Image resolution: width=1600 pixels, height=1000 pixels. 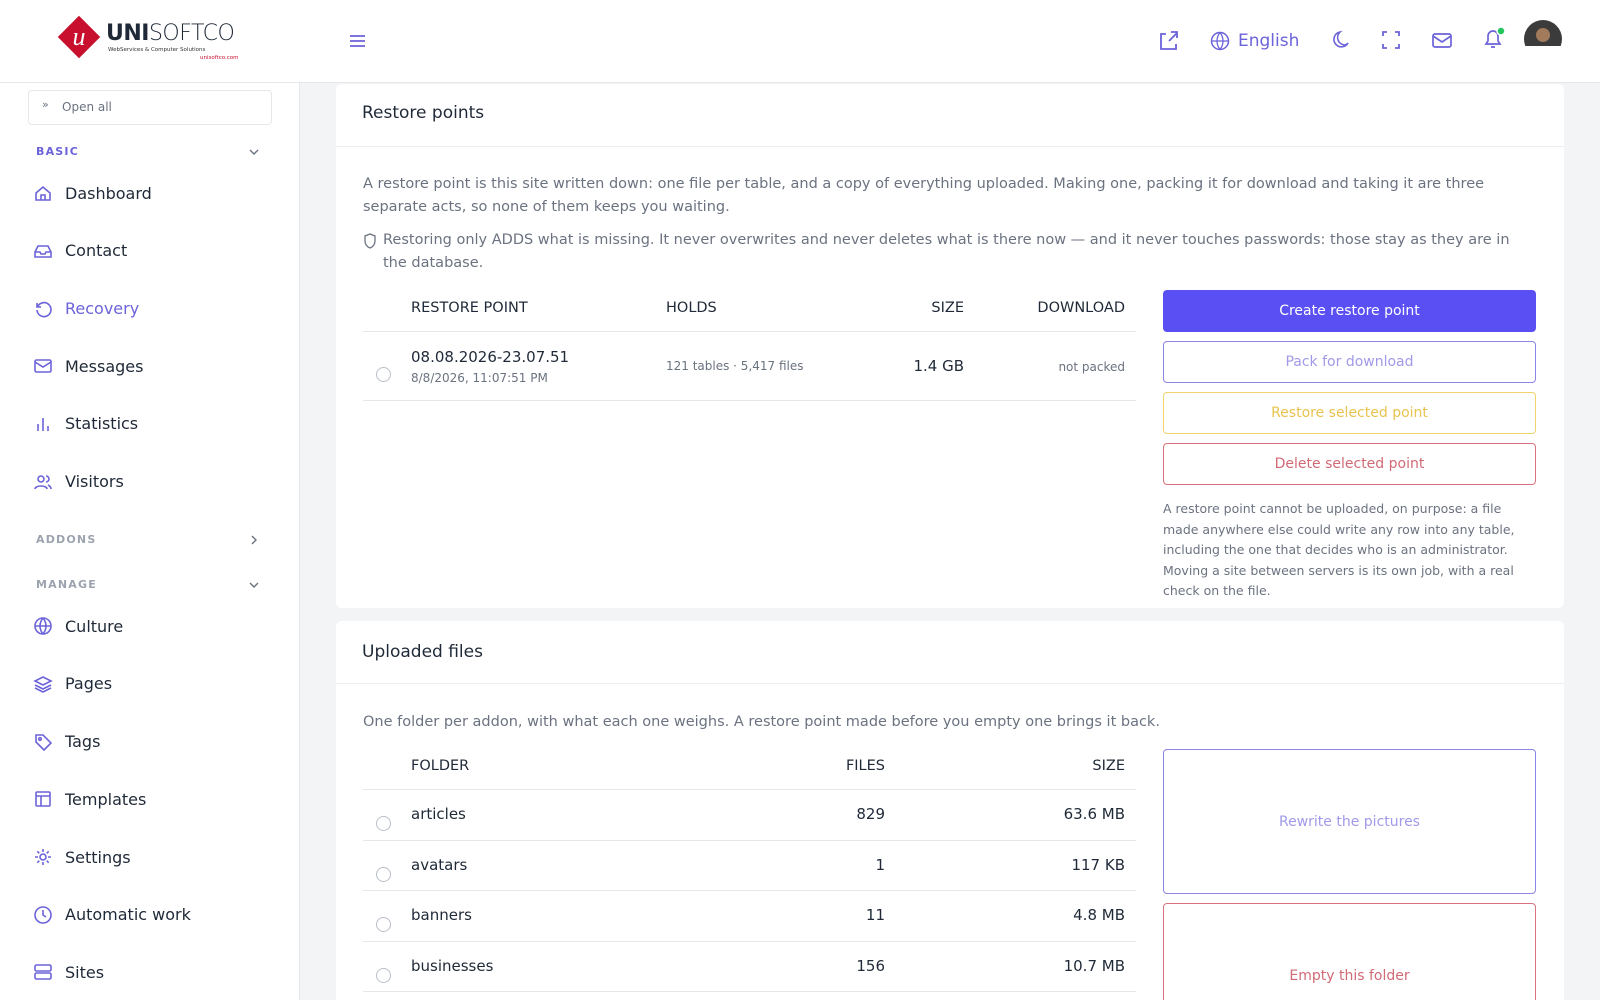 What do you see at coordinates (94, 626) in the screenshot?
I see `nav-label: Culture` at bounding box center [94, 626].